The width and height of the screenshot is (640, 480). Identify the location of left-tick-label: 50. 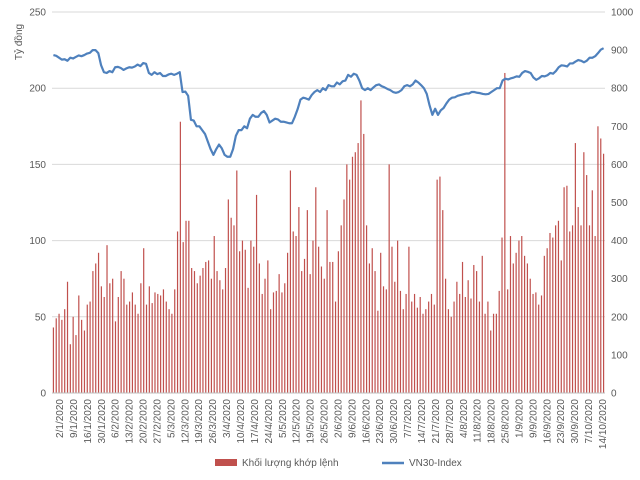
(41, 317).